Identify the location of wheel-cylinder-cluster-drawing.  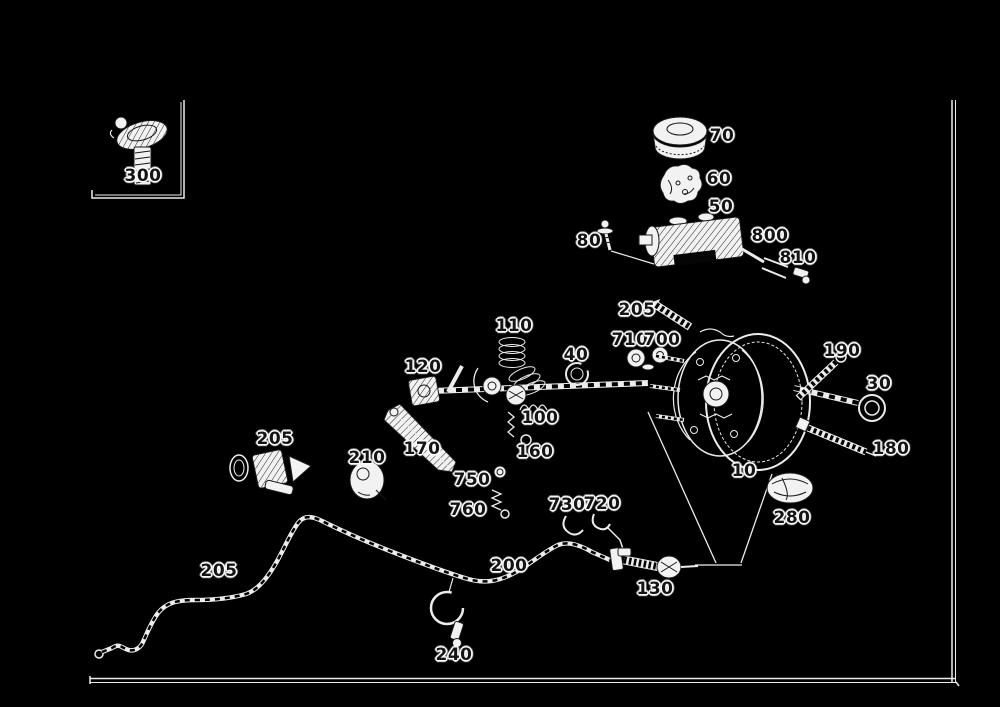
(497, 428).